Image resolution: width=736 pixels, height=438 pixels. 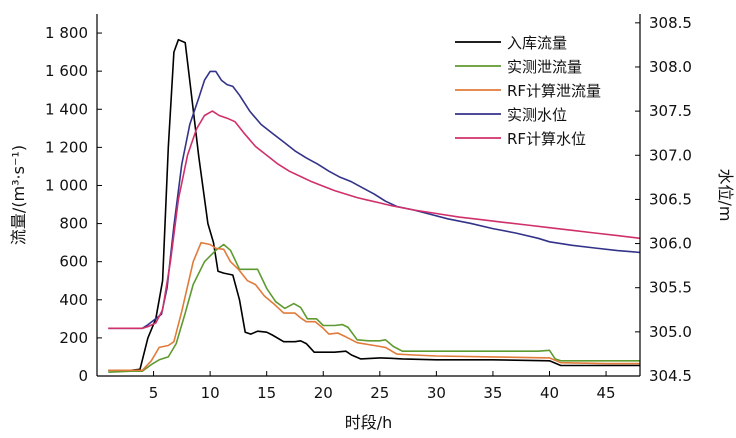 I want to click on x-tick-label: 10, so click(x=210, y=393).